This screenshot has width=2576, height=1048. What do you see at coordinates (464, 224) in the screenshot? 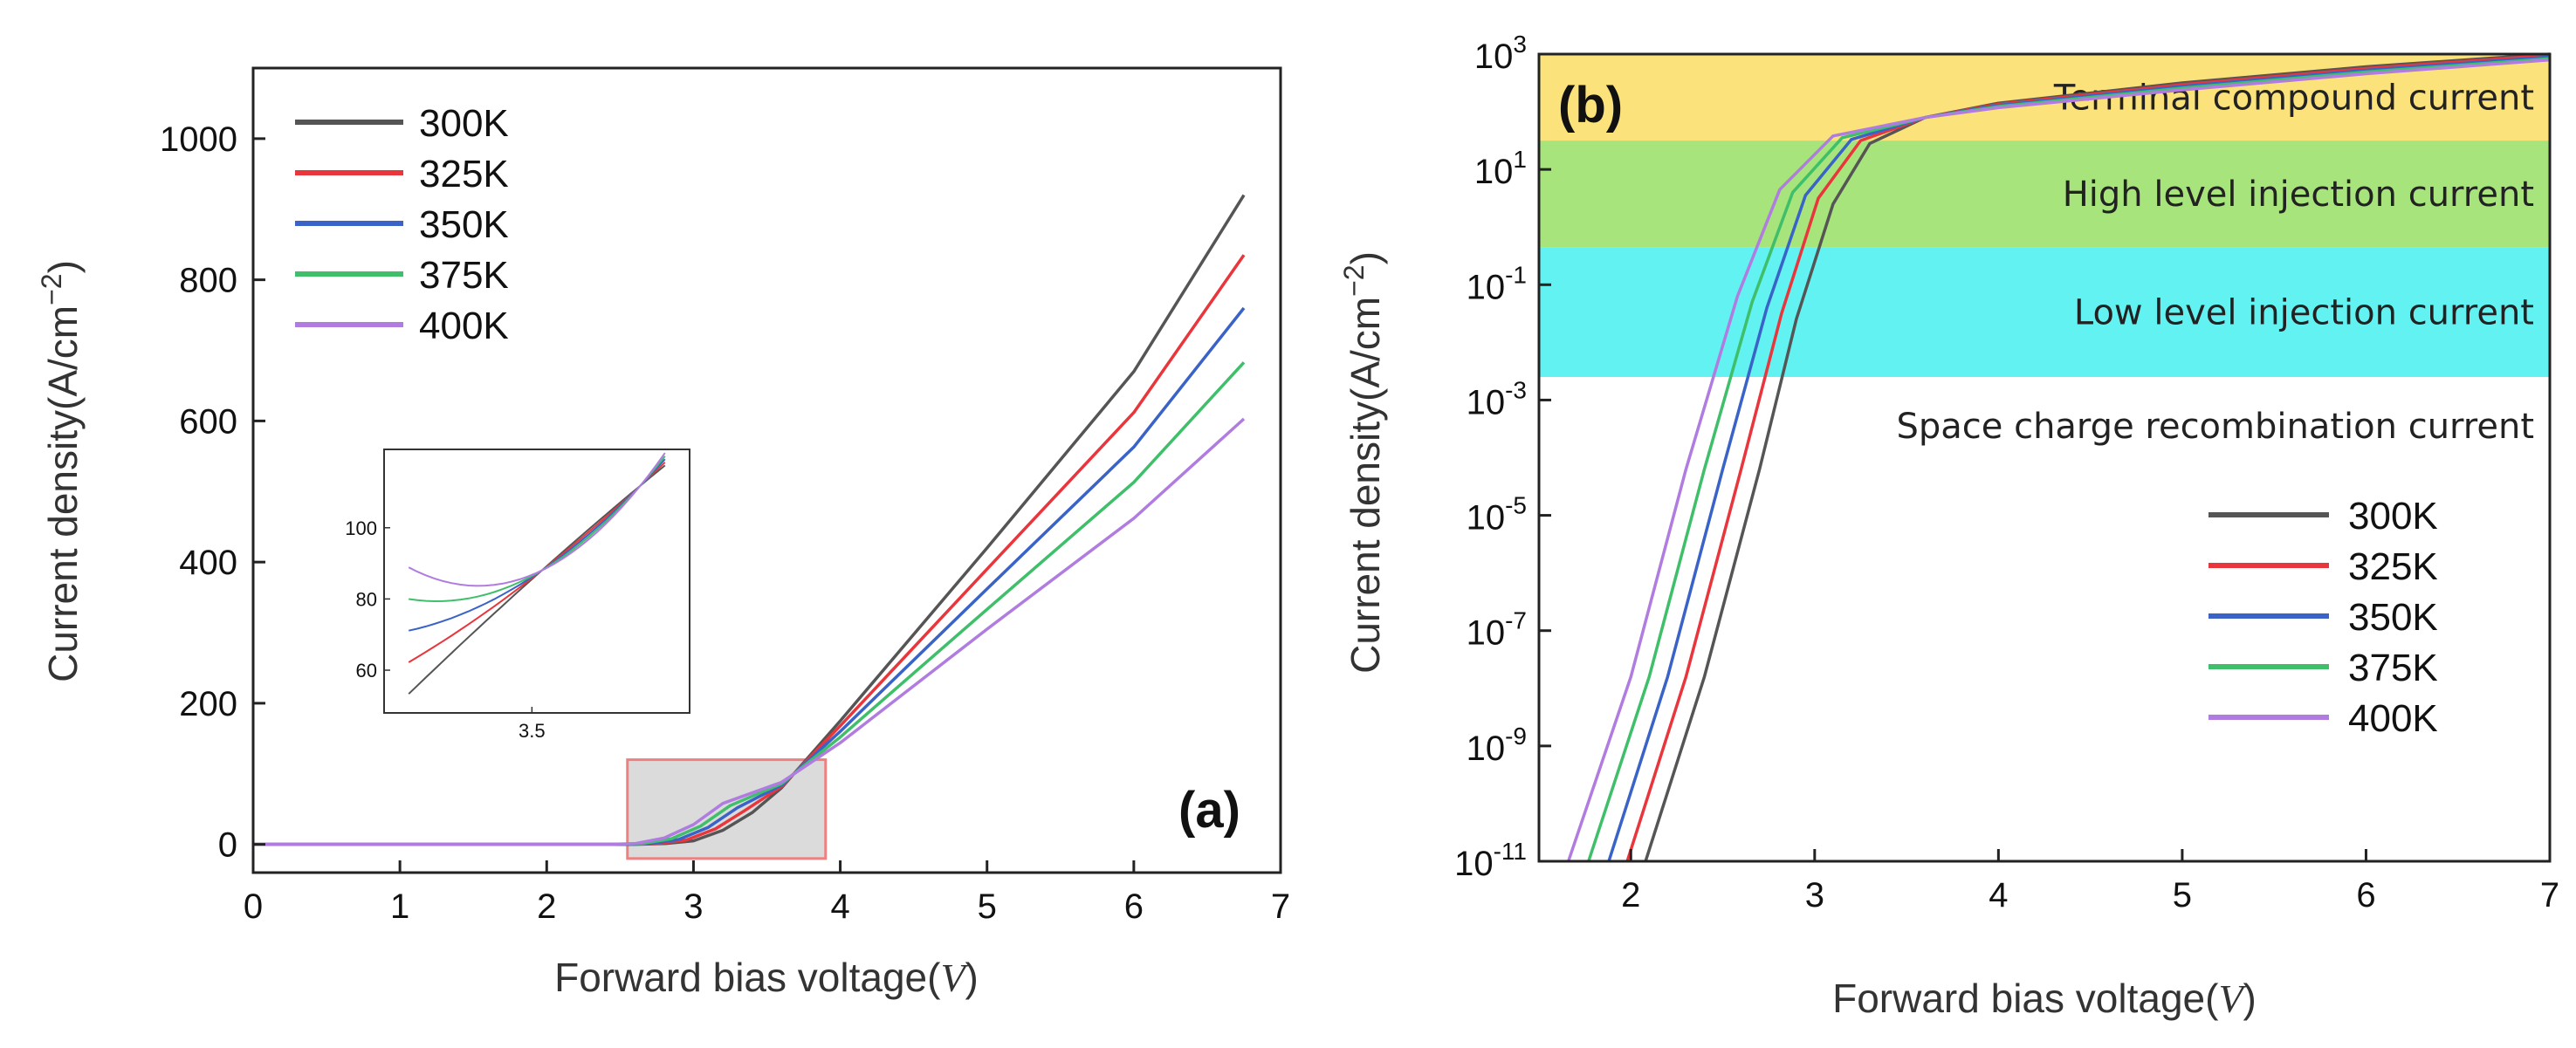
I see `legend-label-a: 350K` at bounding box center [464, 224].